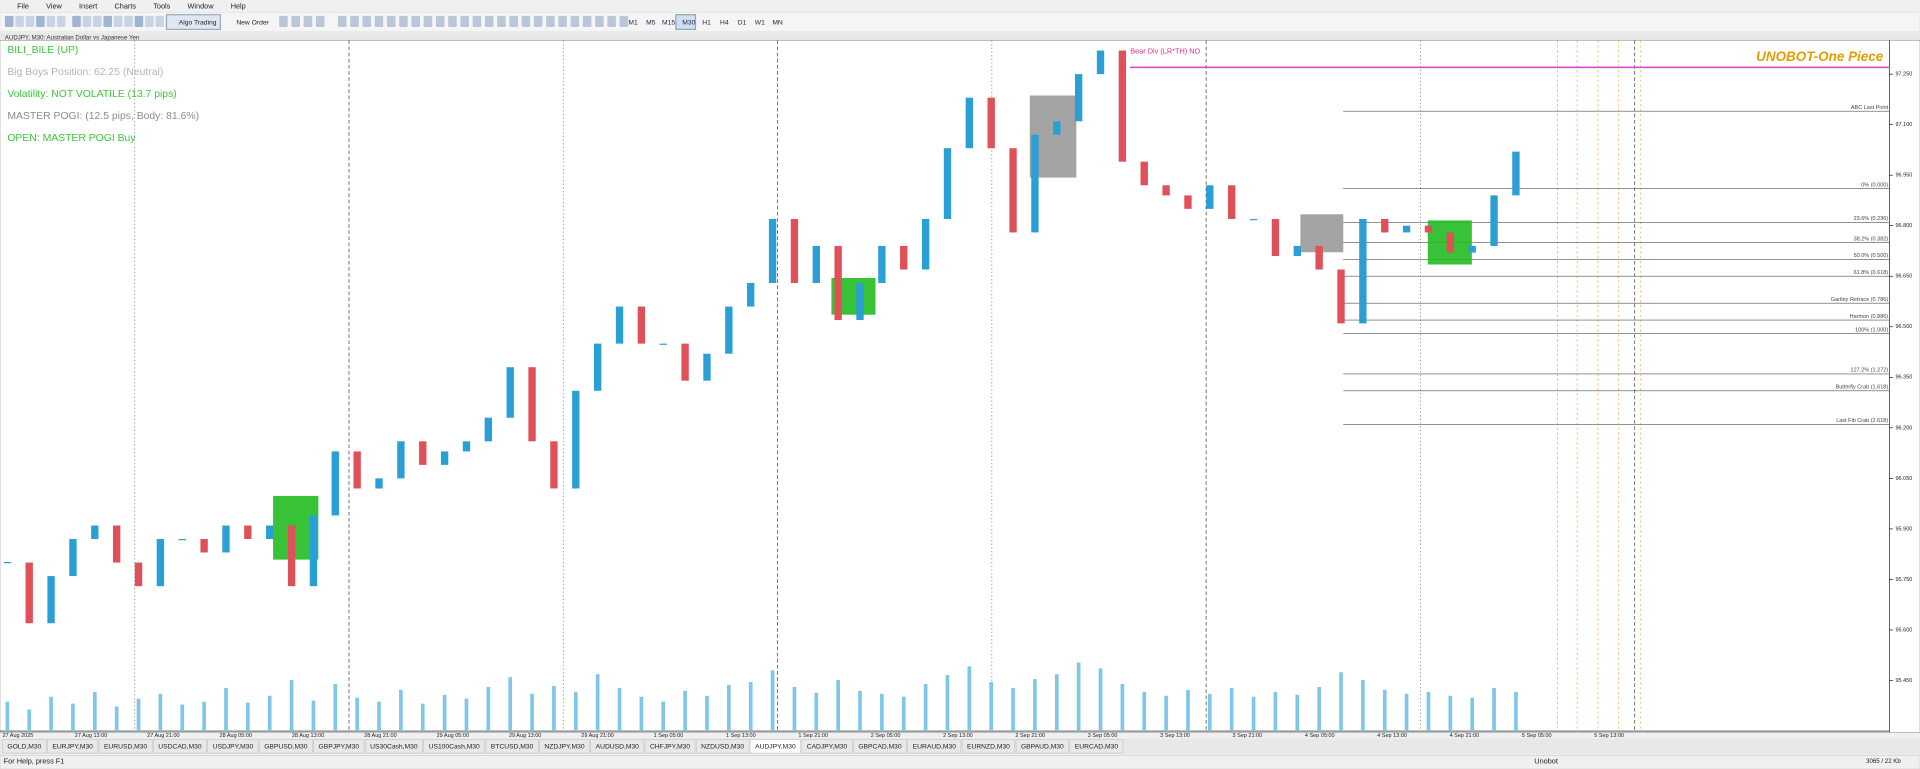 The image size is (1920, 769). What do you see at coordinates (200, 6) in the screenshot?
I see `menu-item: Window` at bounding box center [200, 6].